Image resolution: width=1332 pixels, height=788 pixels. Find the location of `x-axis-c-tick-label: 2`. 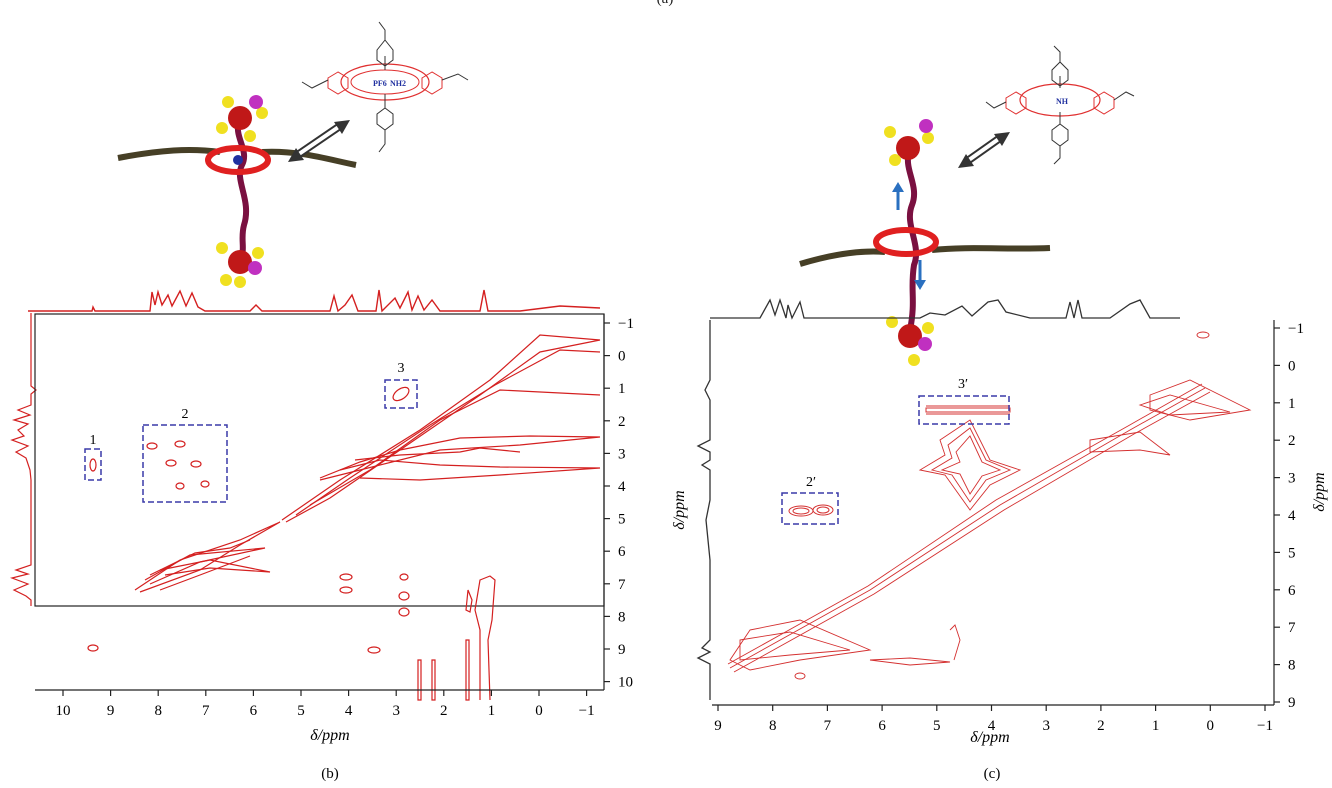

x-axis-c-tick-label: 2 is located at coordinates (1101, 726).